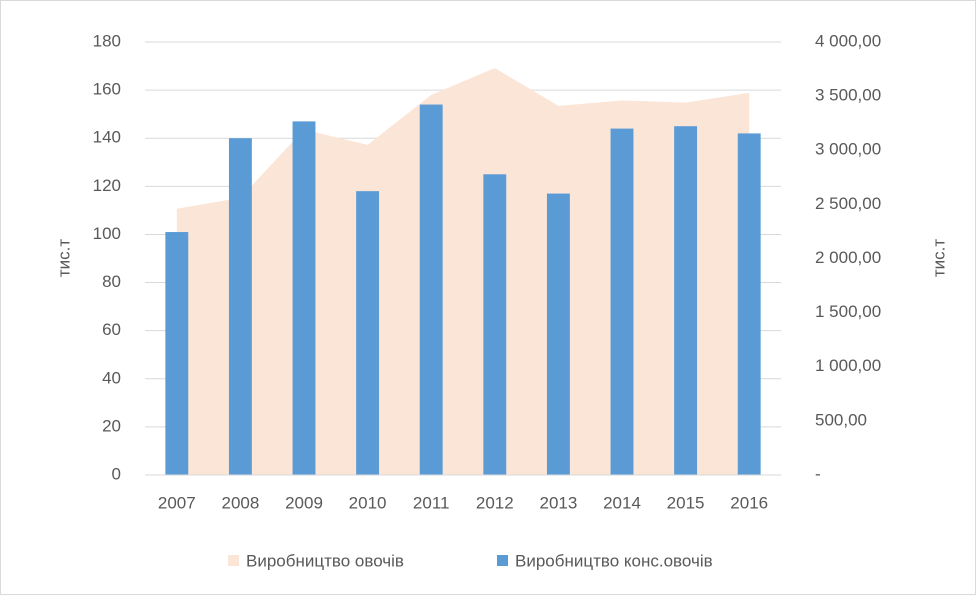 This screenshot has width=976, height=600. What do you see at coordinates (111, 329) in the screenshot?
I see `y-tick-label: 60` at bounding box center [111, 329].